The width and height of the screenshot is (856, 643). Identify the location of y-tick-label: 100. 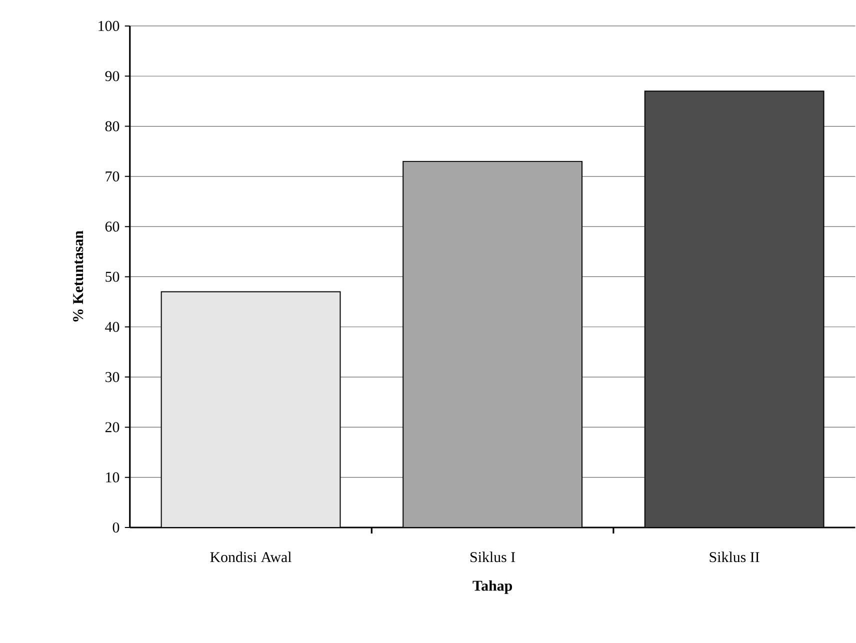
(109, 25).